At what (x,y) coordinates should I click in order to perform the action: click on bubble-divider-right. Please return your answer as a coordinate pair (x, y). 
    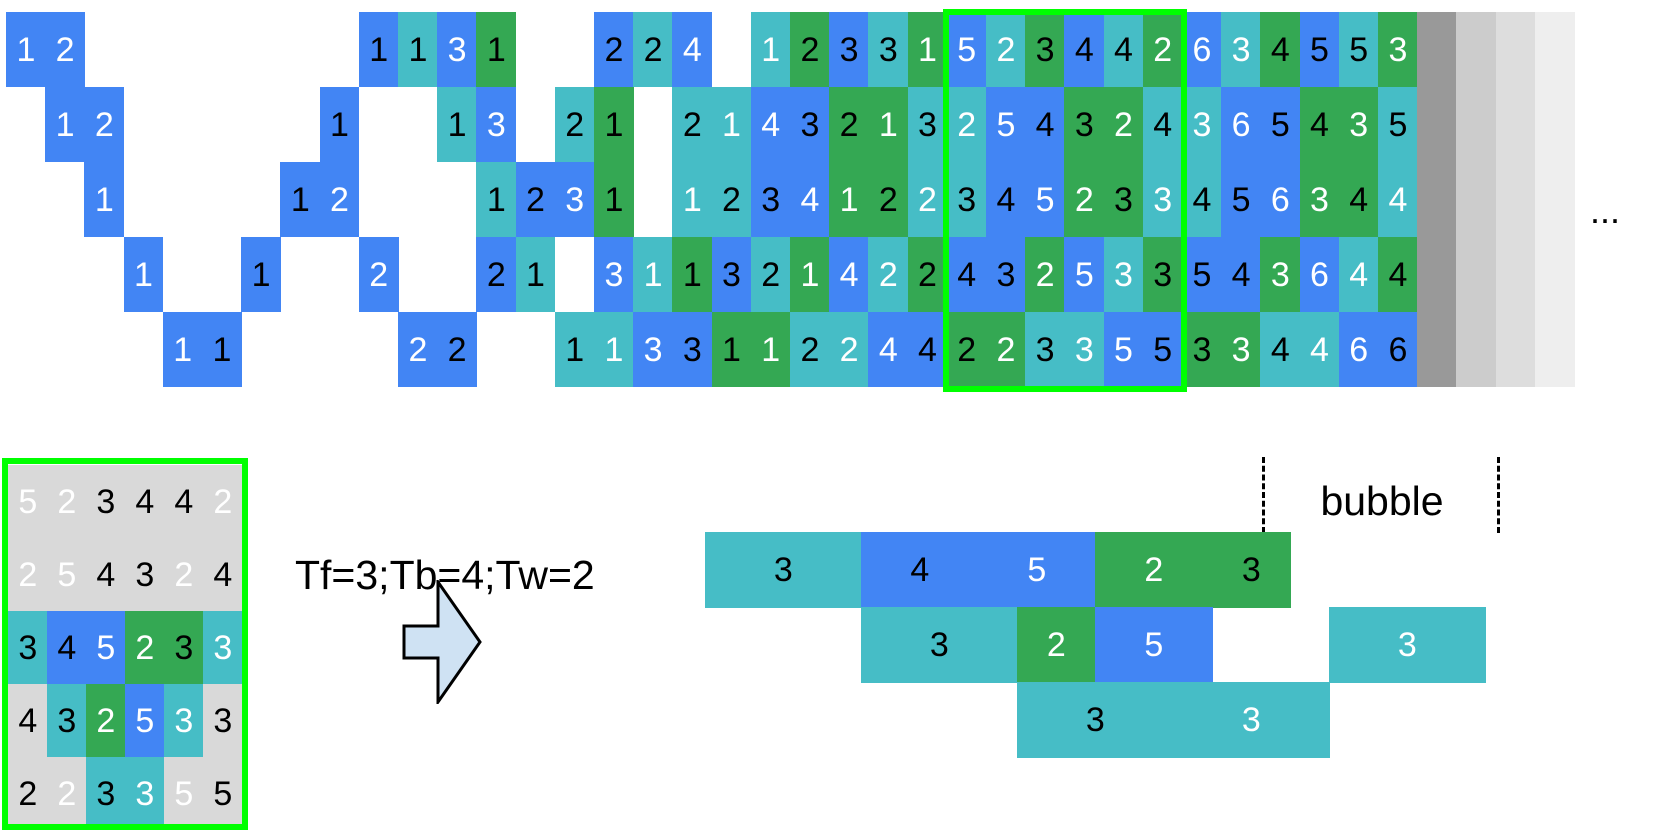
    Looking at the image, I should click on (1498, 495).